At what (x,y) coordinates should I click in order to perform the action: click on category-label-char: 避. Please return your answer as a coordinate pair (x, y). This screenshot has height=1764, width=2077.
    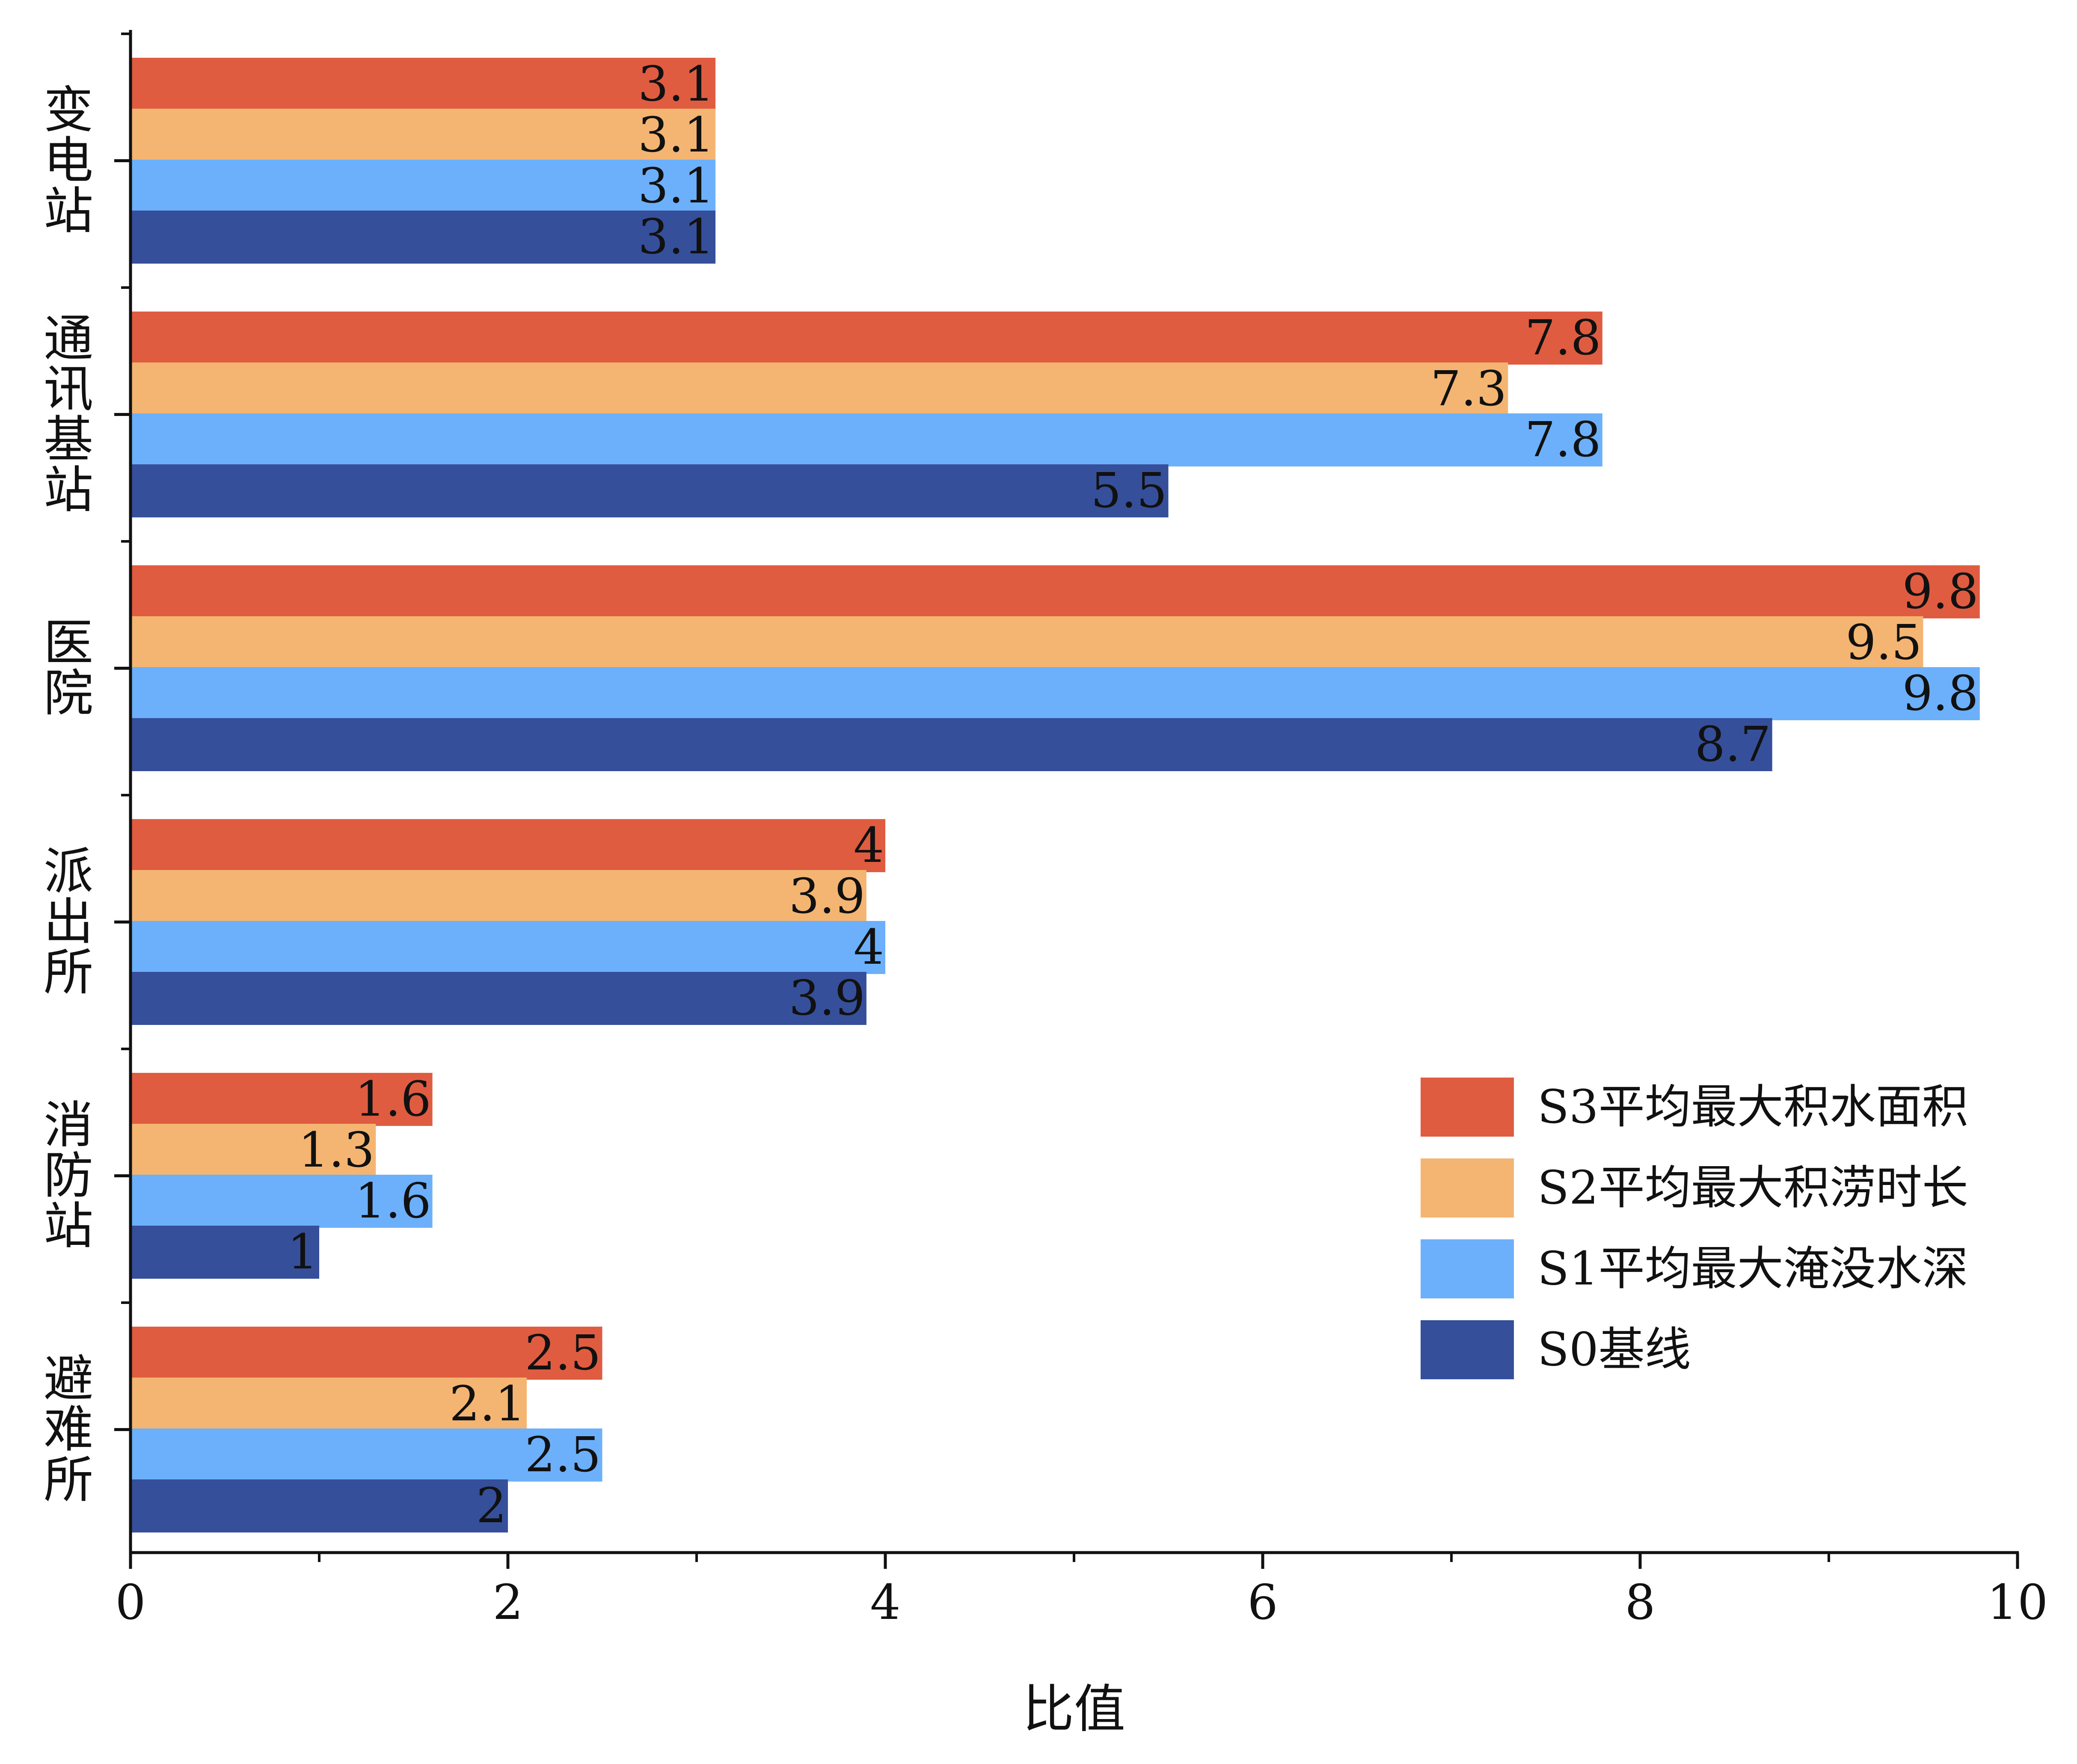
    Looking at the image, I should click on (68, 1379).